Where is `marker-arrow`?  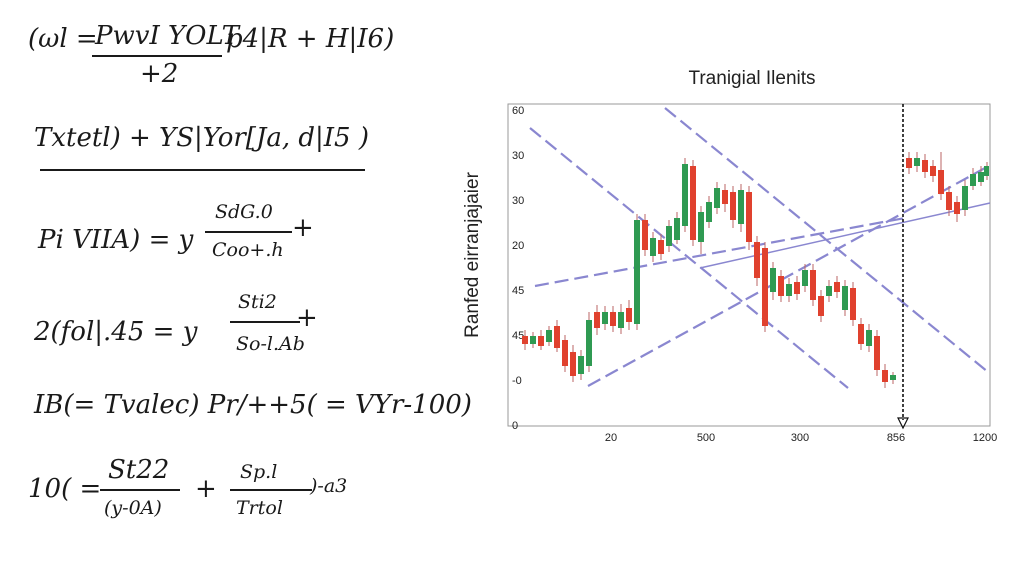 marker-arrow is located at coordinates (903, 423).